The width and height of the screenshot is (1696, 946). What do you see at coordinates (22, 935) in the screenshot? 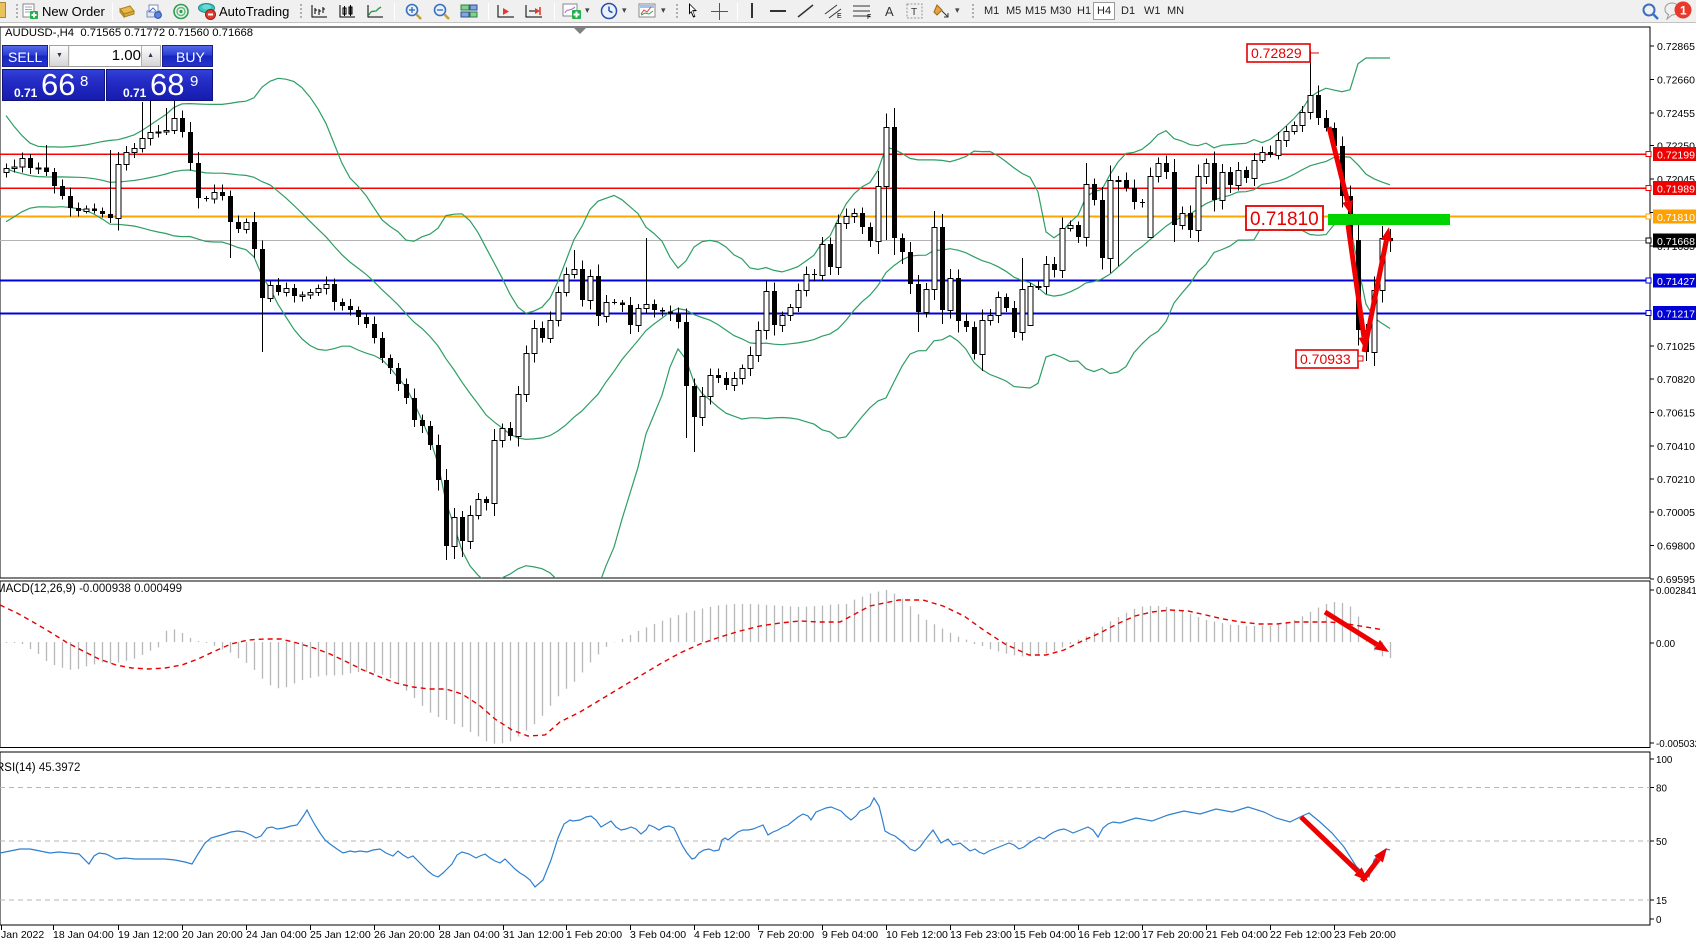
I see `svg-text: Jan 2022` at bounding box center [22, 935].